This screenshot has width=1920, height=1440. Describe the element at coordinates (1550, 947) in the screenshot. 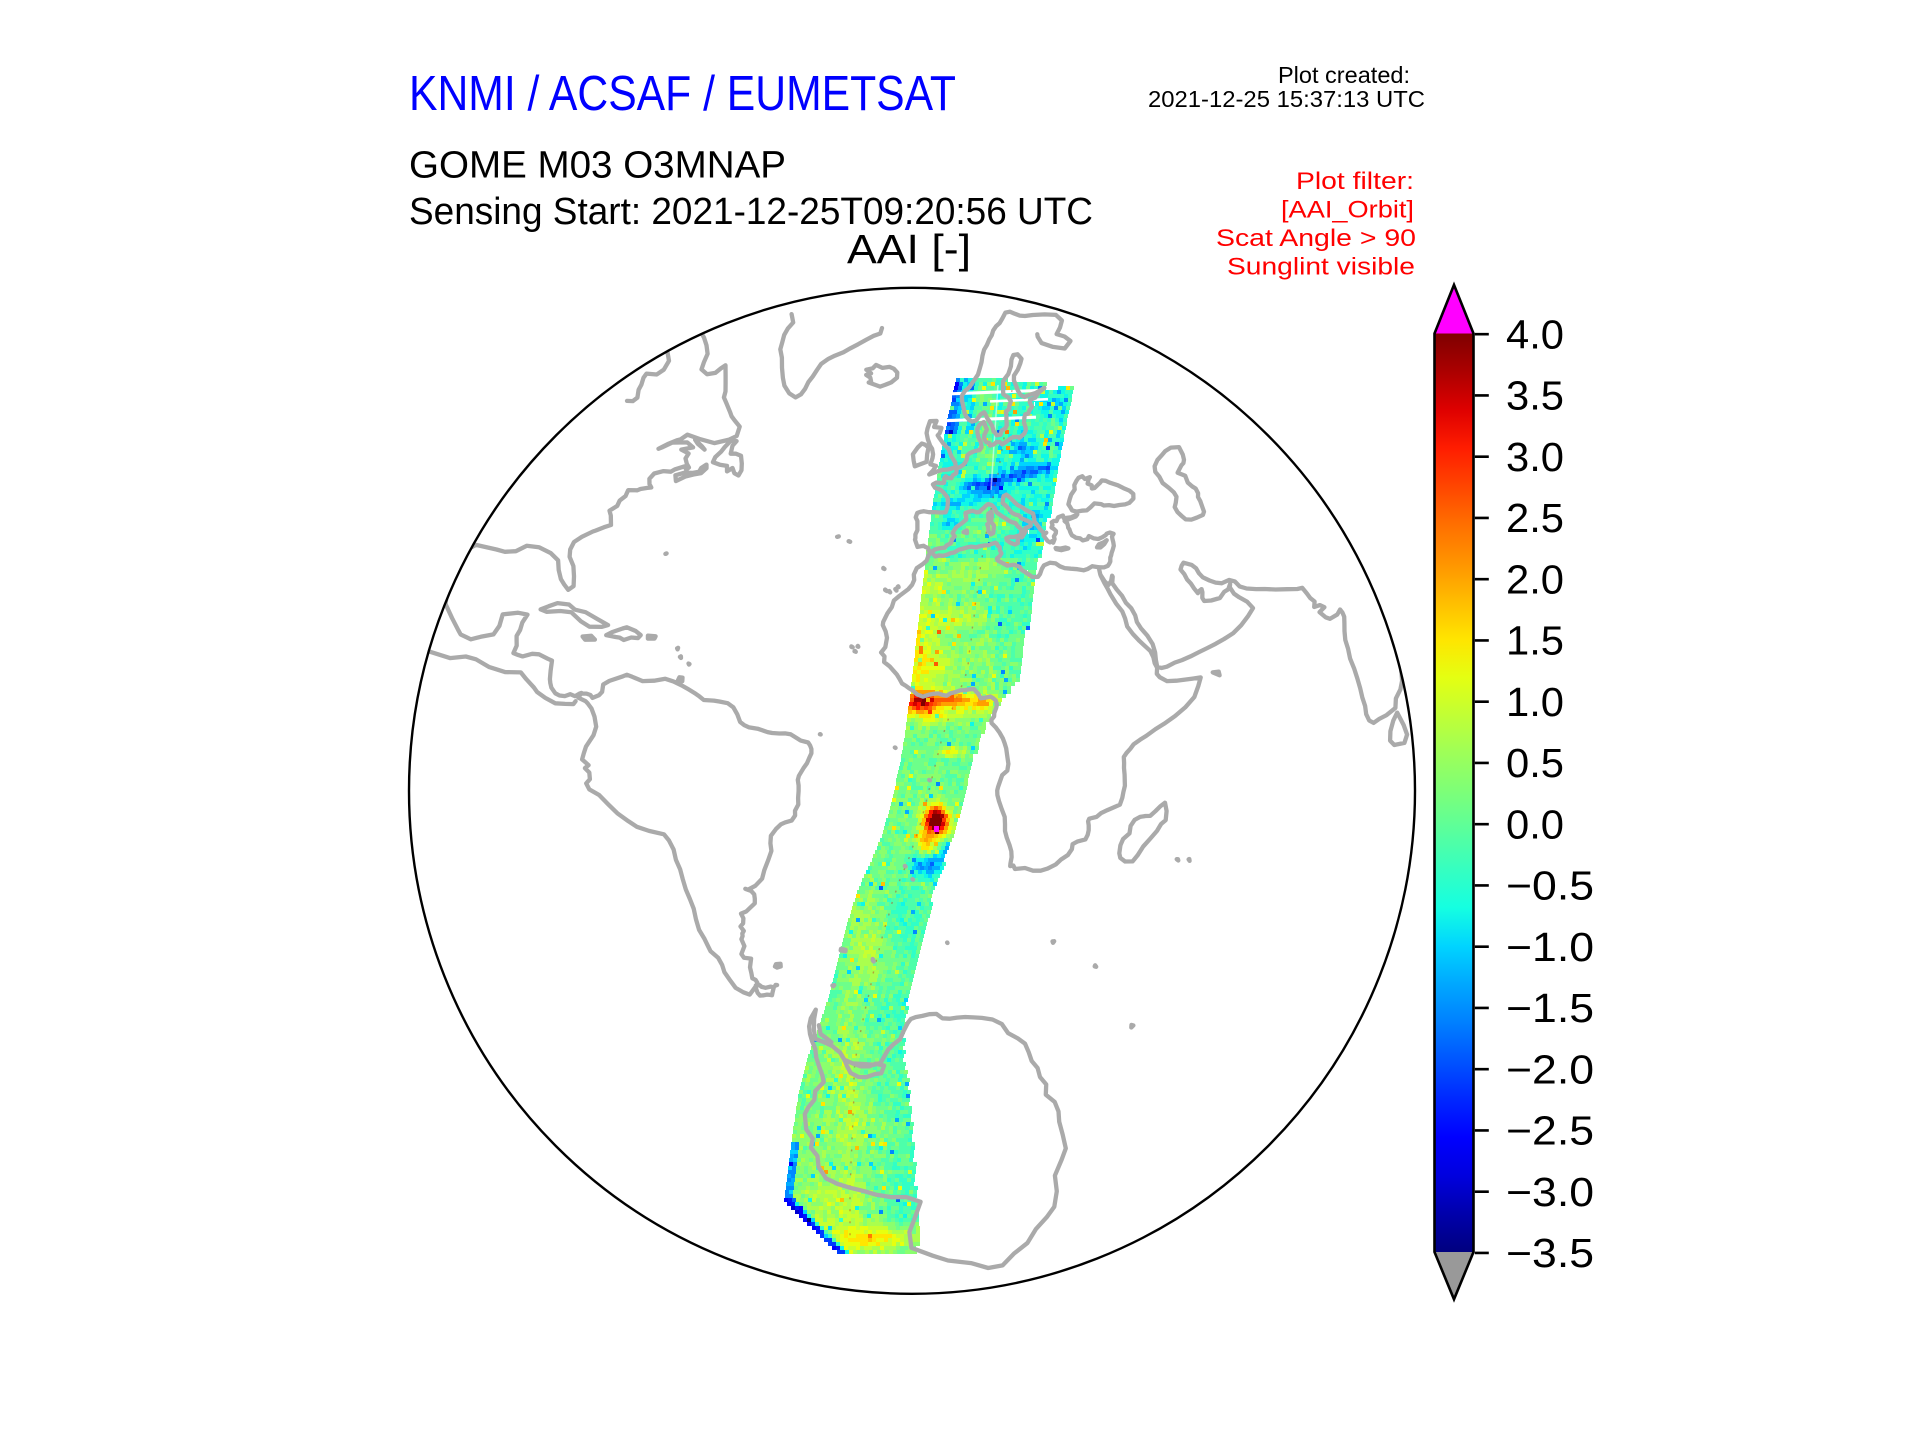

I see `svg-text: −1.0` at that location.